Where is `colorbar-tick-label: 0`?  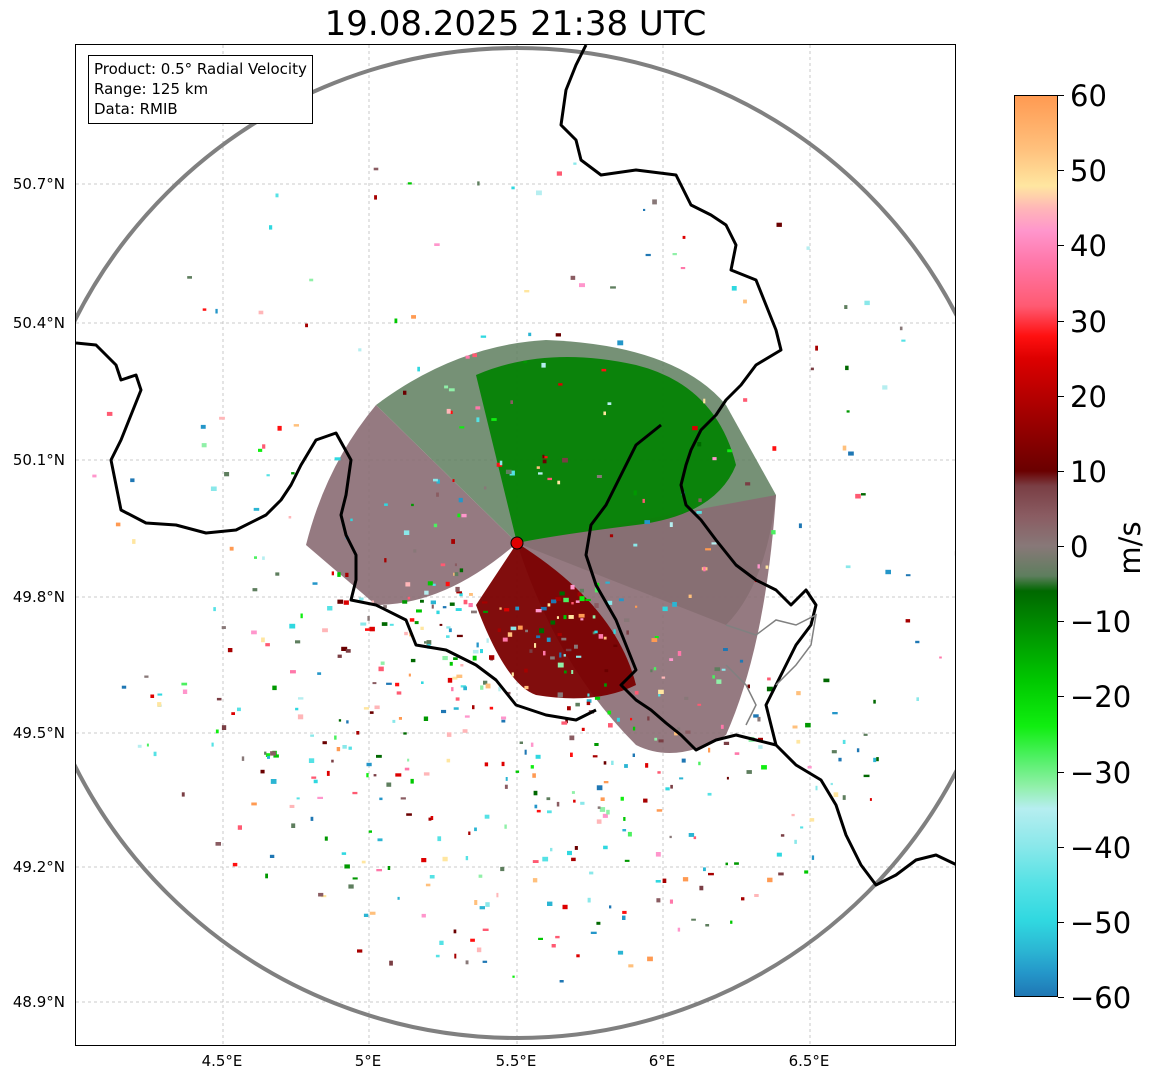 colorbar-tick-label: 0 is located at coordinates (1079, 547).